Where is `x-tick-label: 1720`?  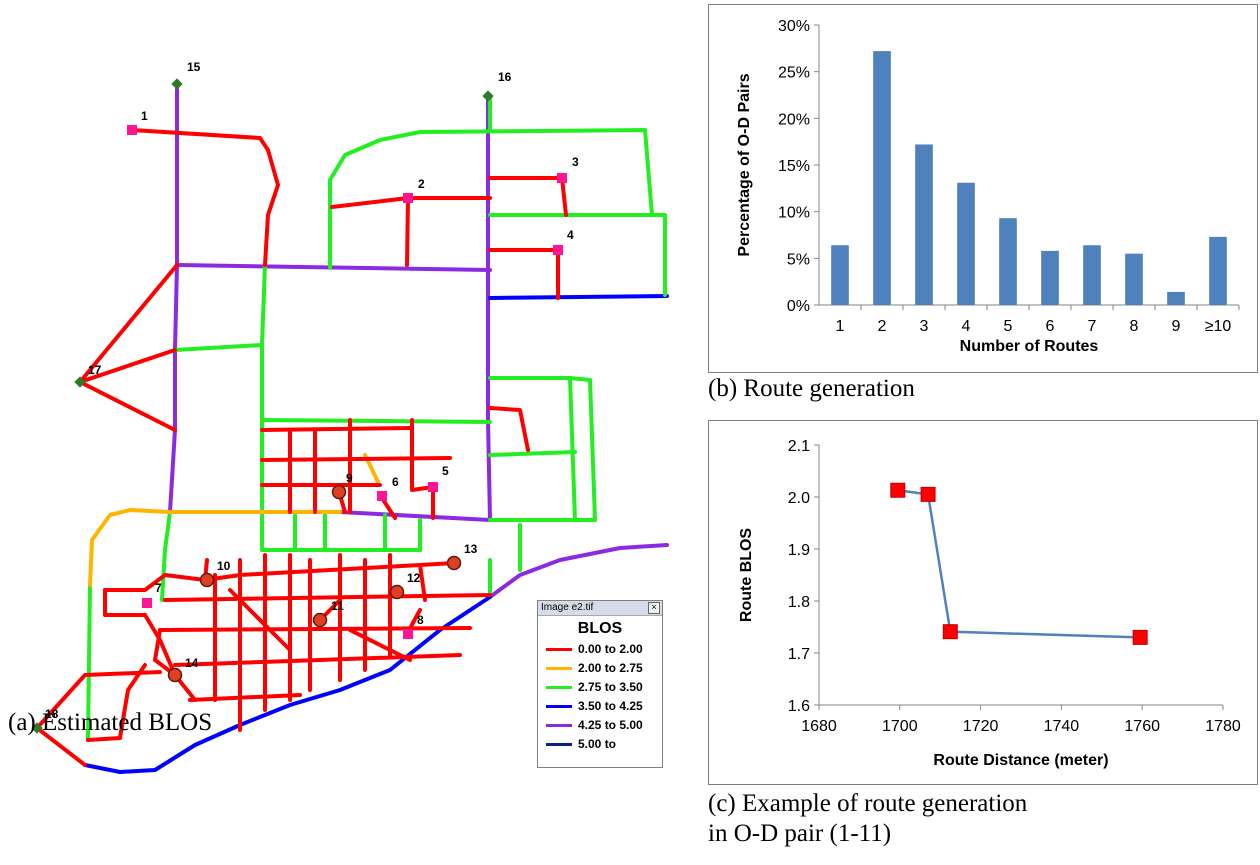
x-tick-label: 1720 is located at coordinates (981, 726).